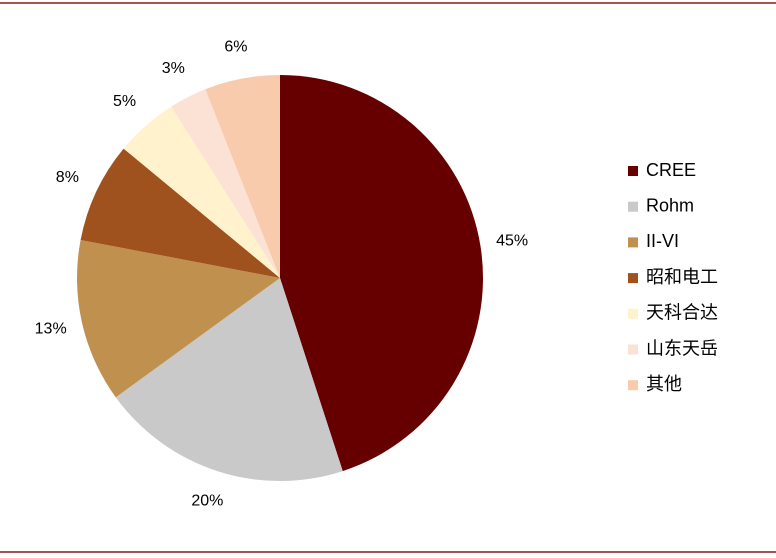 The height and width of the screenshot is (558, 776). Describe the element at coordinates (670, 205) in the screenshot. I see `legend-label: Rohm` at that location.